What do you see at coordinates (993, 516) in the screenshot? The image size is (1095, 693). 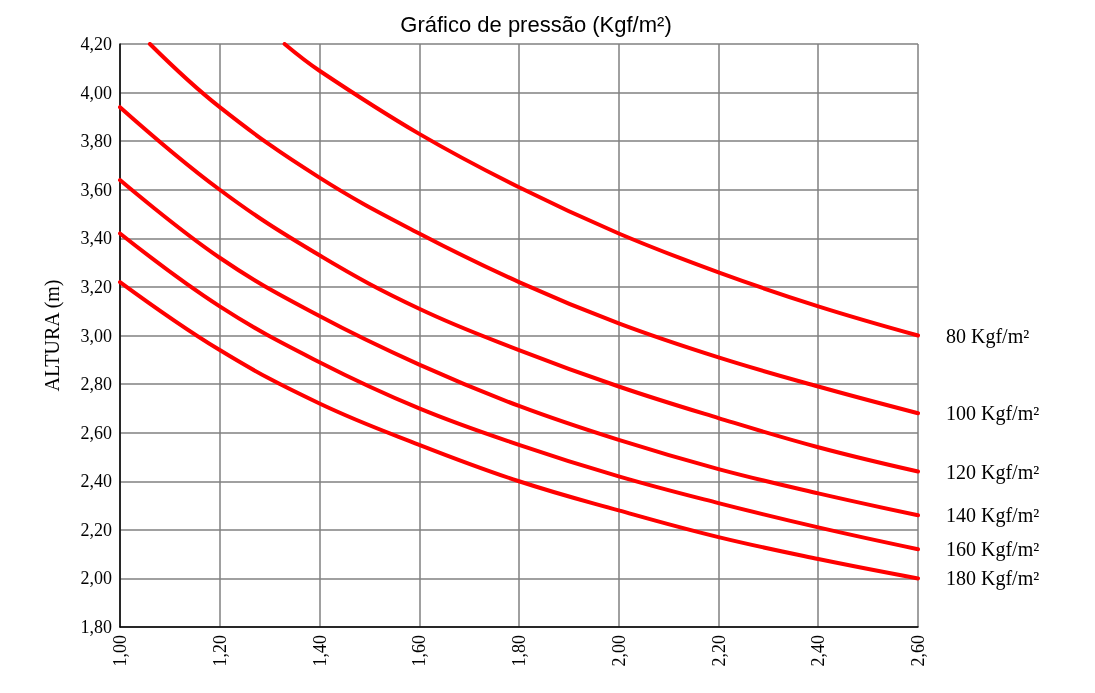 I see `series-label: 140 Kgf/m²` at bounding box center [993, 516].